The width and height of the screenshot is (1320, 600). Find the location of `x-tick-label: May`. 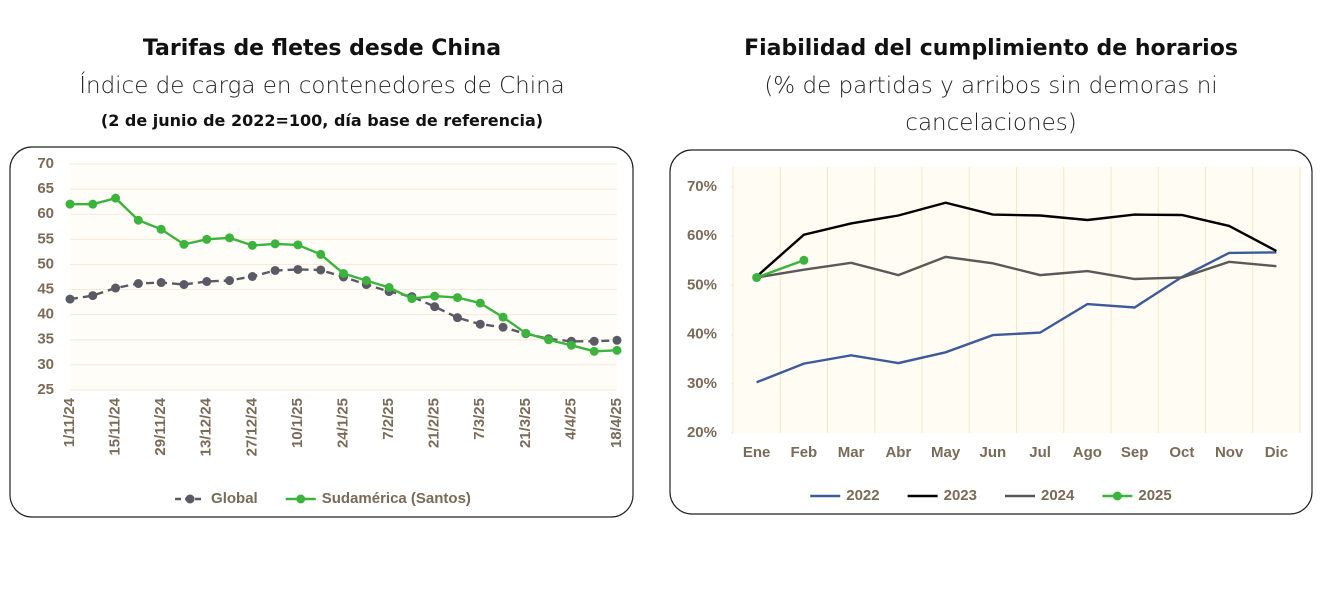

x-tick-label: May is located at coordinates (946, 452).